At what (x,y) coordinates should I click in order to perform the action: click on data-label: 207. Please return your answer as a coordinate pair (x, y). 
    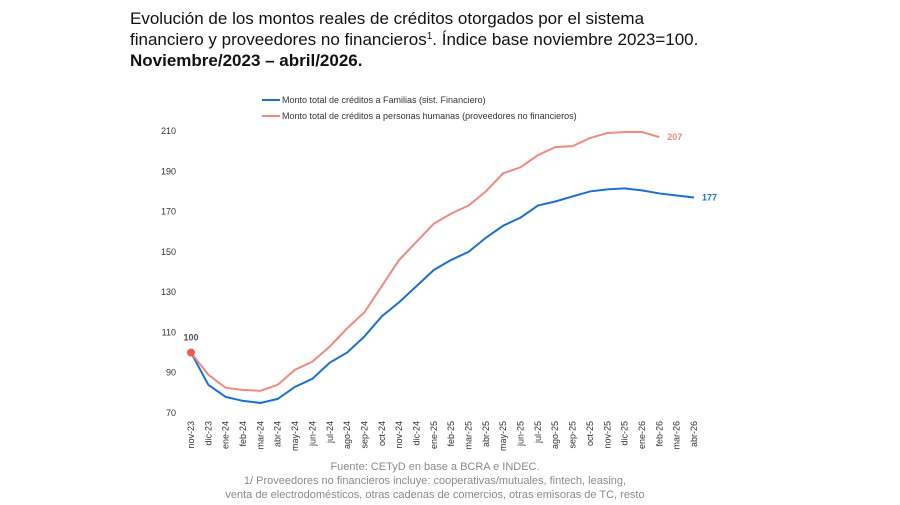
    Looking at the image, I should click on (674, 137).